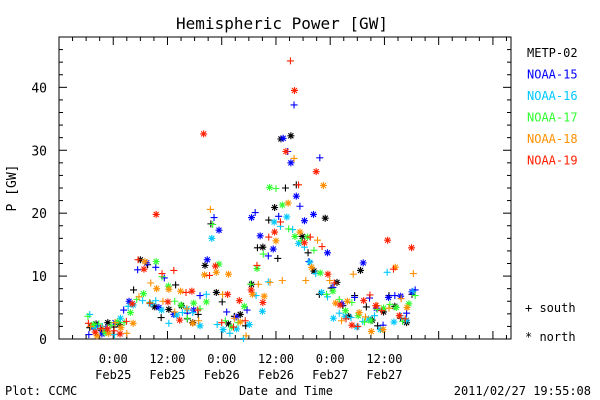  Describe the element at coordinates (550, 337) in the screenshot. I see `marker-legend-entry: * north` at that location.